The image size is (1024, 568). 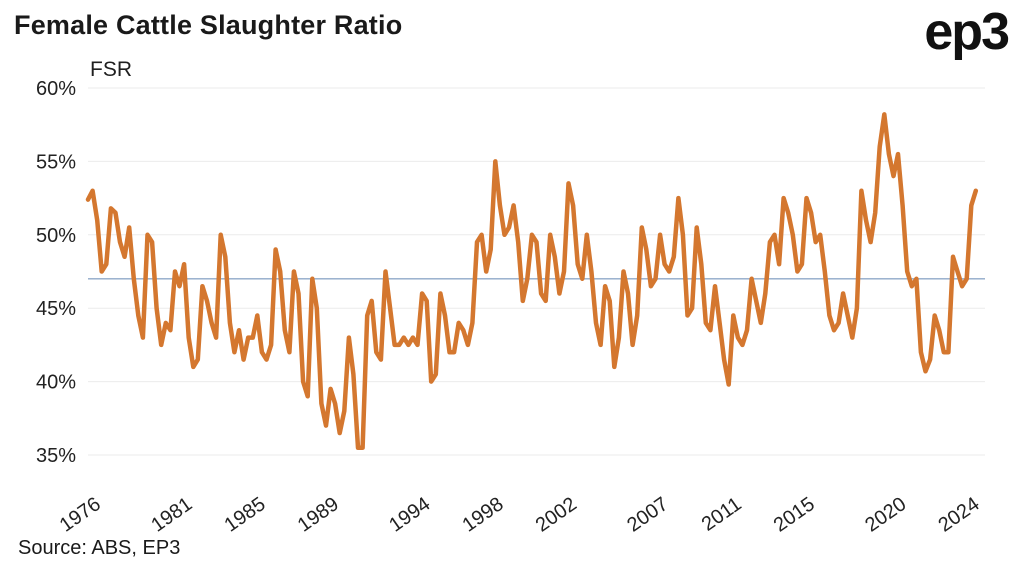 What do you see at coordinates (794, 515) in the screenshot?
I see `x-axis-tick-label: 2015` at bounding box center [794, 515].